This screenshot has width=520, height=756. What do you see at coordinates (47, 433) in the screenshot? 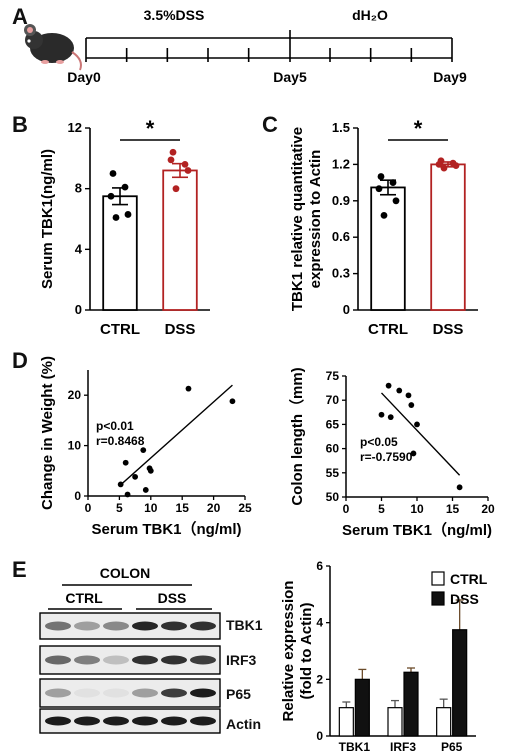
I see `y-axis-label: Change in Weight (%)` at bounding box center [47, 433].